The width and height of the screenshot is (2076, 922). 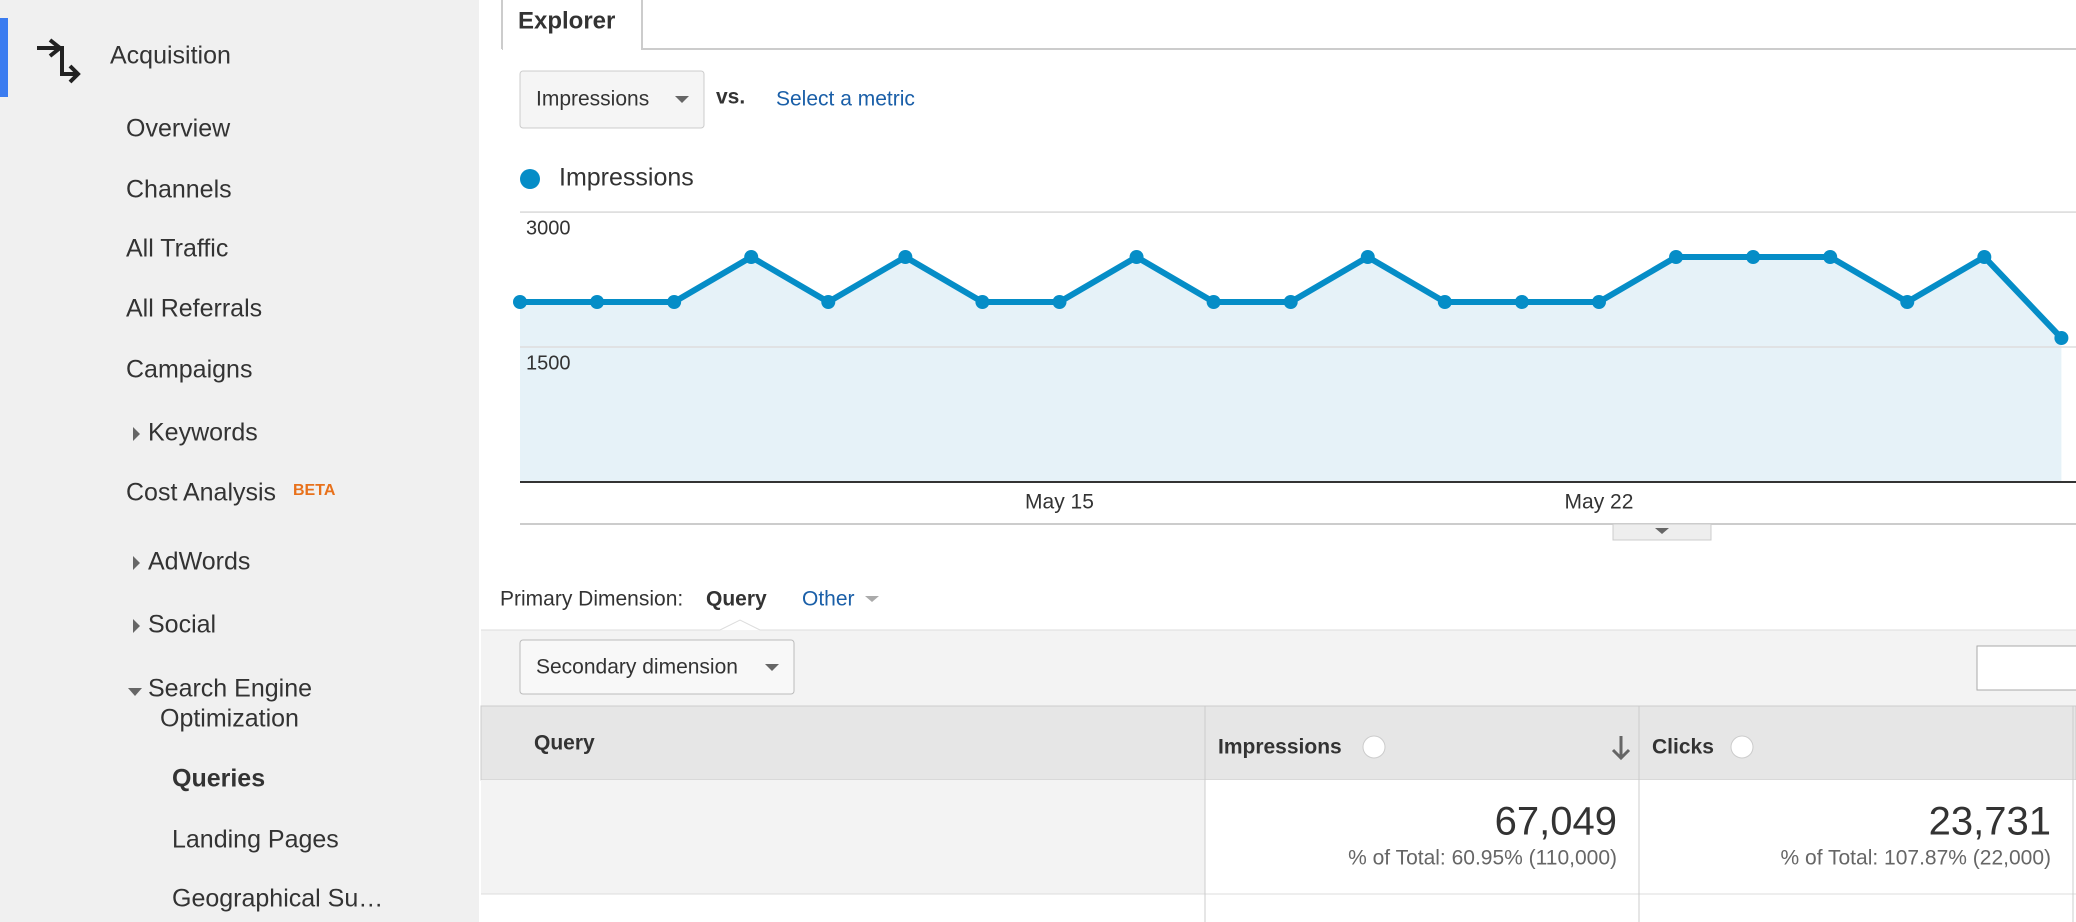 I want to click on metric-dropdown, so click(x=612, y=99).